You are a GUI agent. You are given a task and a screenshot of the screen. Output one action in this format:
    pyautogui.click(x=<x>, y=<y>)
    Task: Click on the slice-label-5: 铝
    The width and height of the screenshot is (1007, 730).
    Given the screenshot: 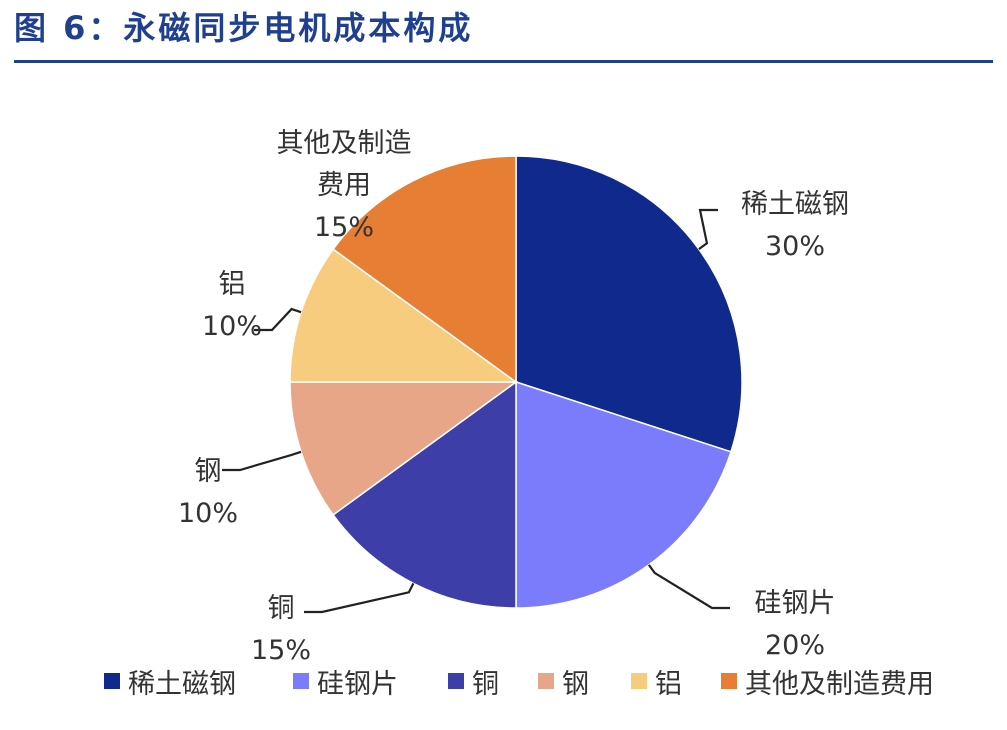 What is the action you would take?
    pyautogui.click(x=232, y=284)
    